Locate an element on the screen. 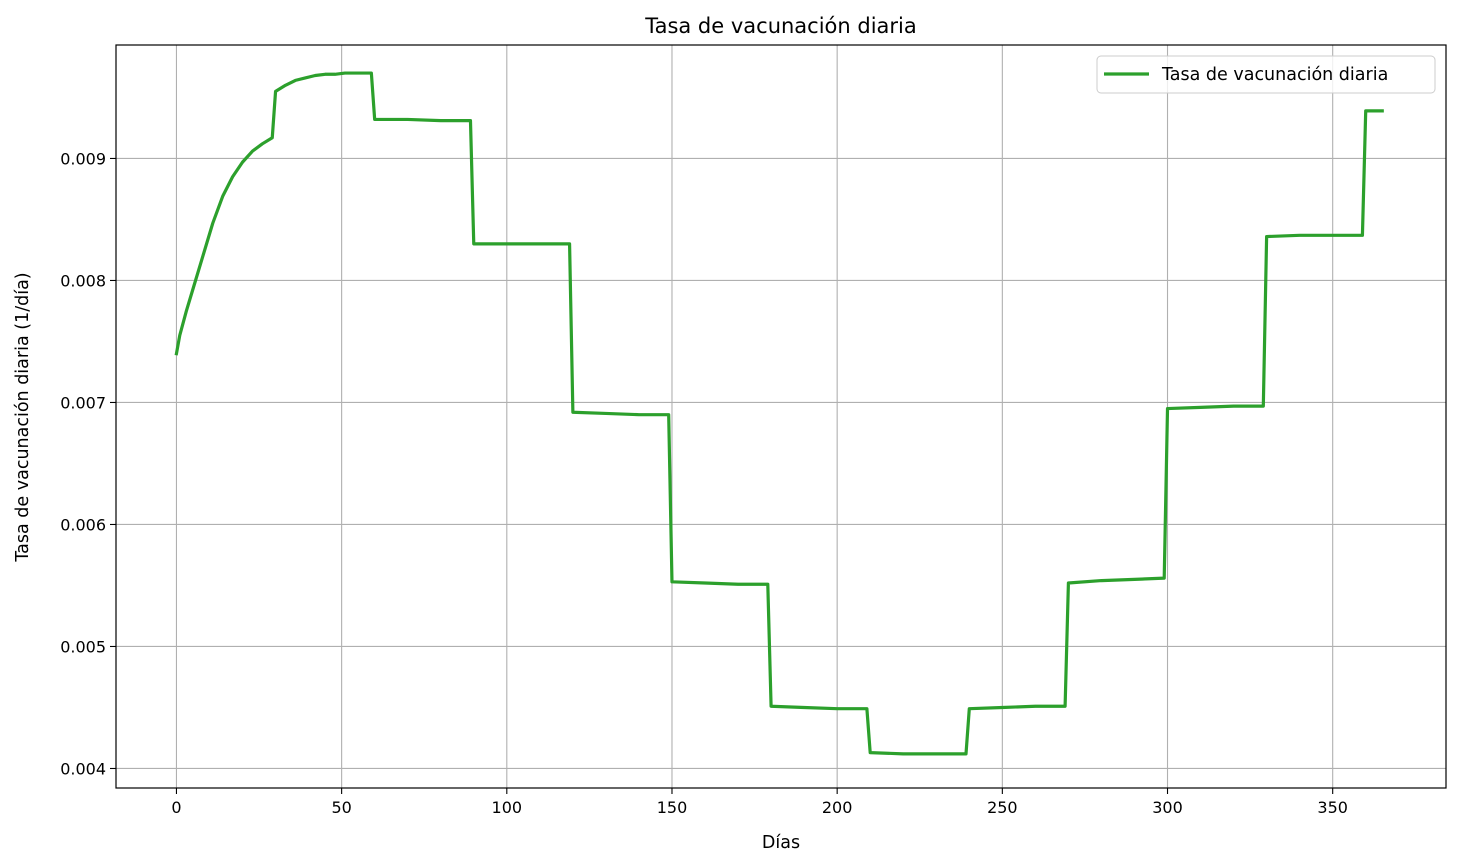 The height and width of the screenshot is (867, 1460). x-tick-label: 350 is located at coordinates (1332, 807).